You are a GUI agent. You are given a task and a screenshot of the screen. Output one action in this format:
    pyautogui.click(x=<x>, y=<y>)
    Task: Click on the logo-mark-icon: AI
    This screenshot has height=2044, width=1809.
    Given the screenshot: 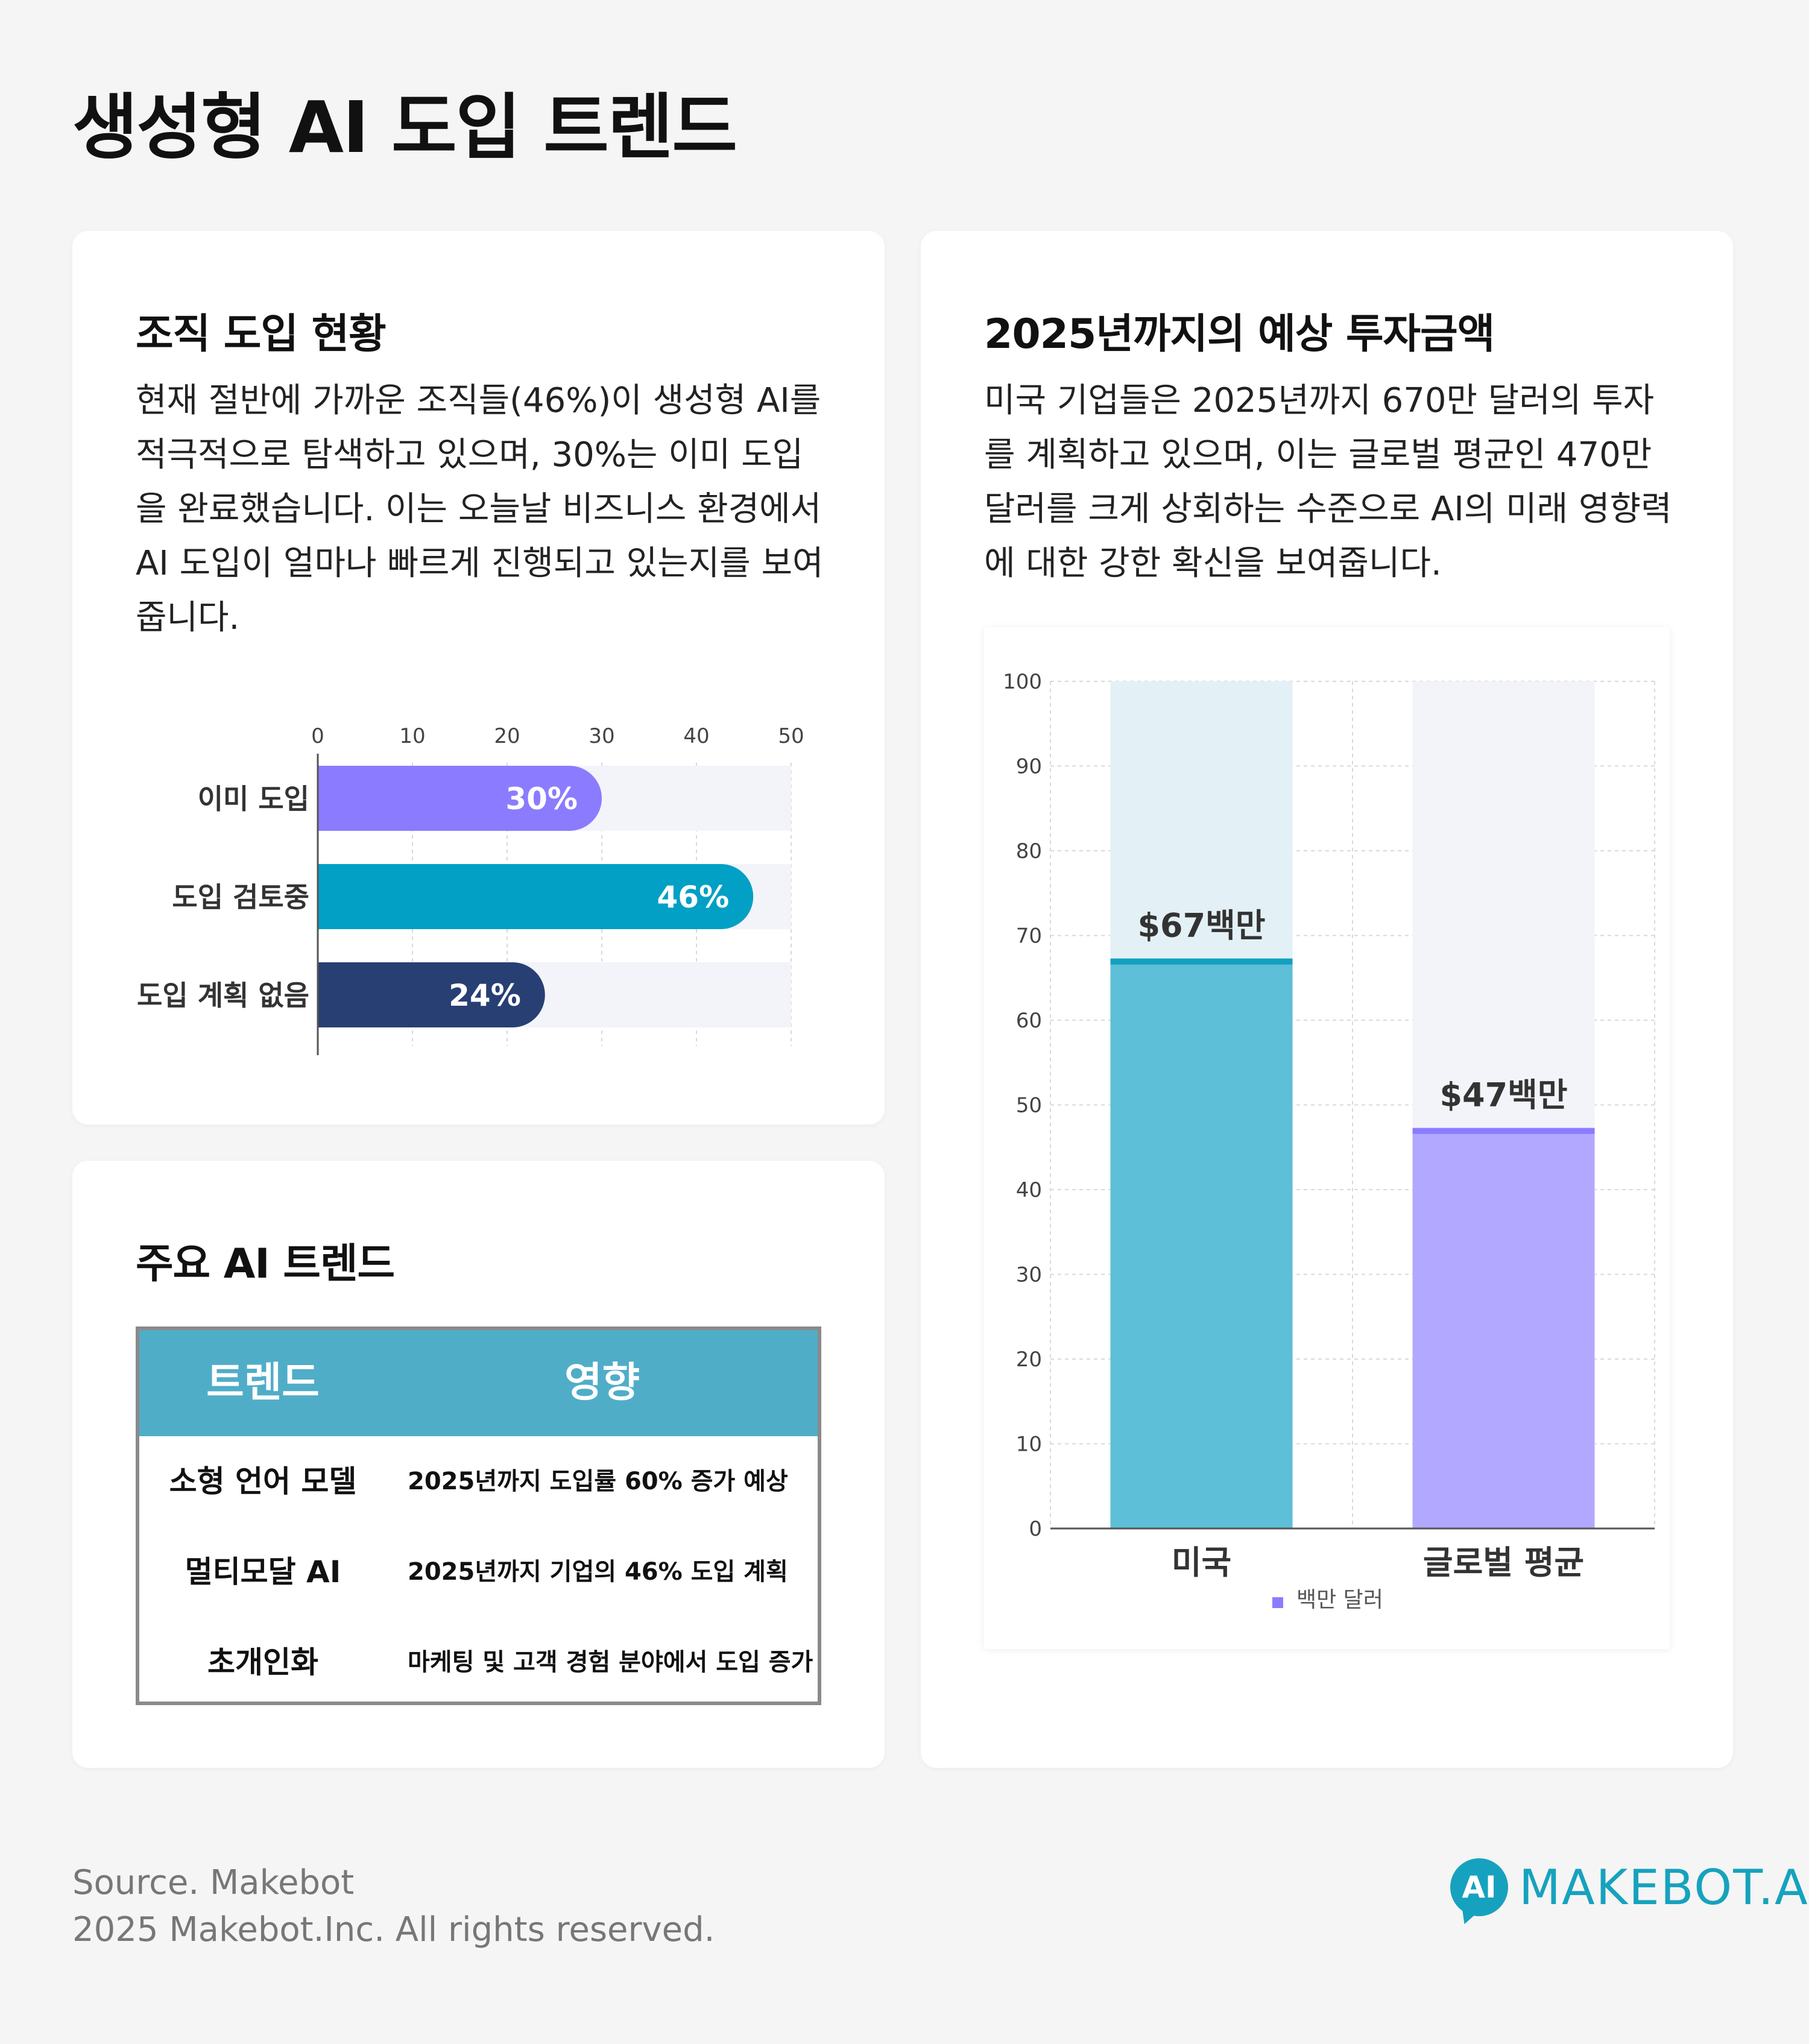 What is the action you would take?
    pyautogui.click(x=1479, y=1887)
    